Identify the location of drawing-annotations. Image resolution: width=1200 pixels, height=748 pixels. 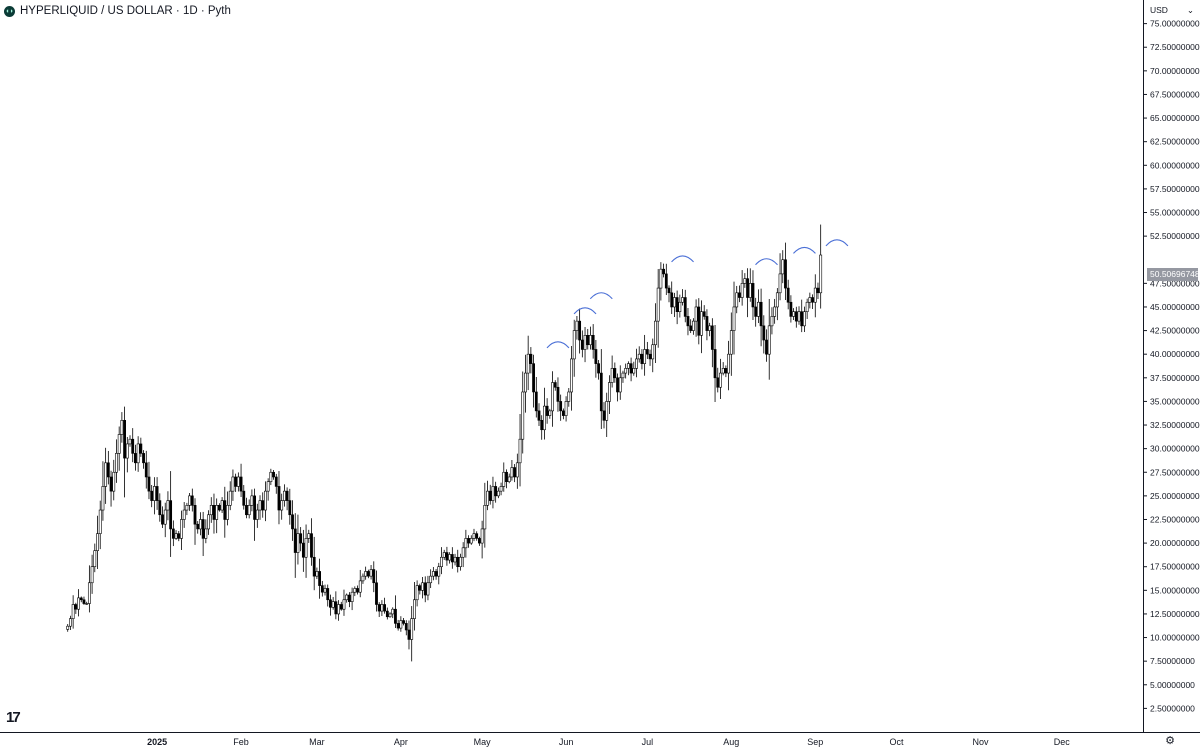
(697, 294).